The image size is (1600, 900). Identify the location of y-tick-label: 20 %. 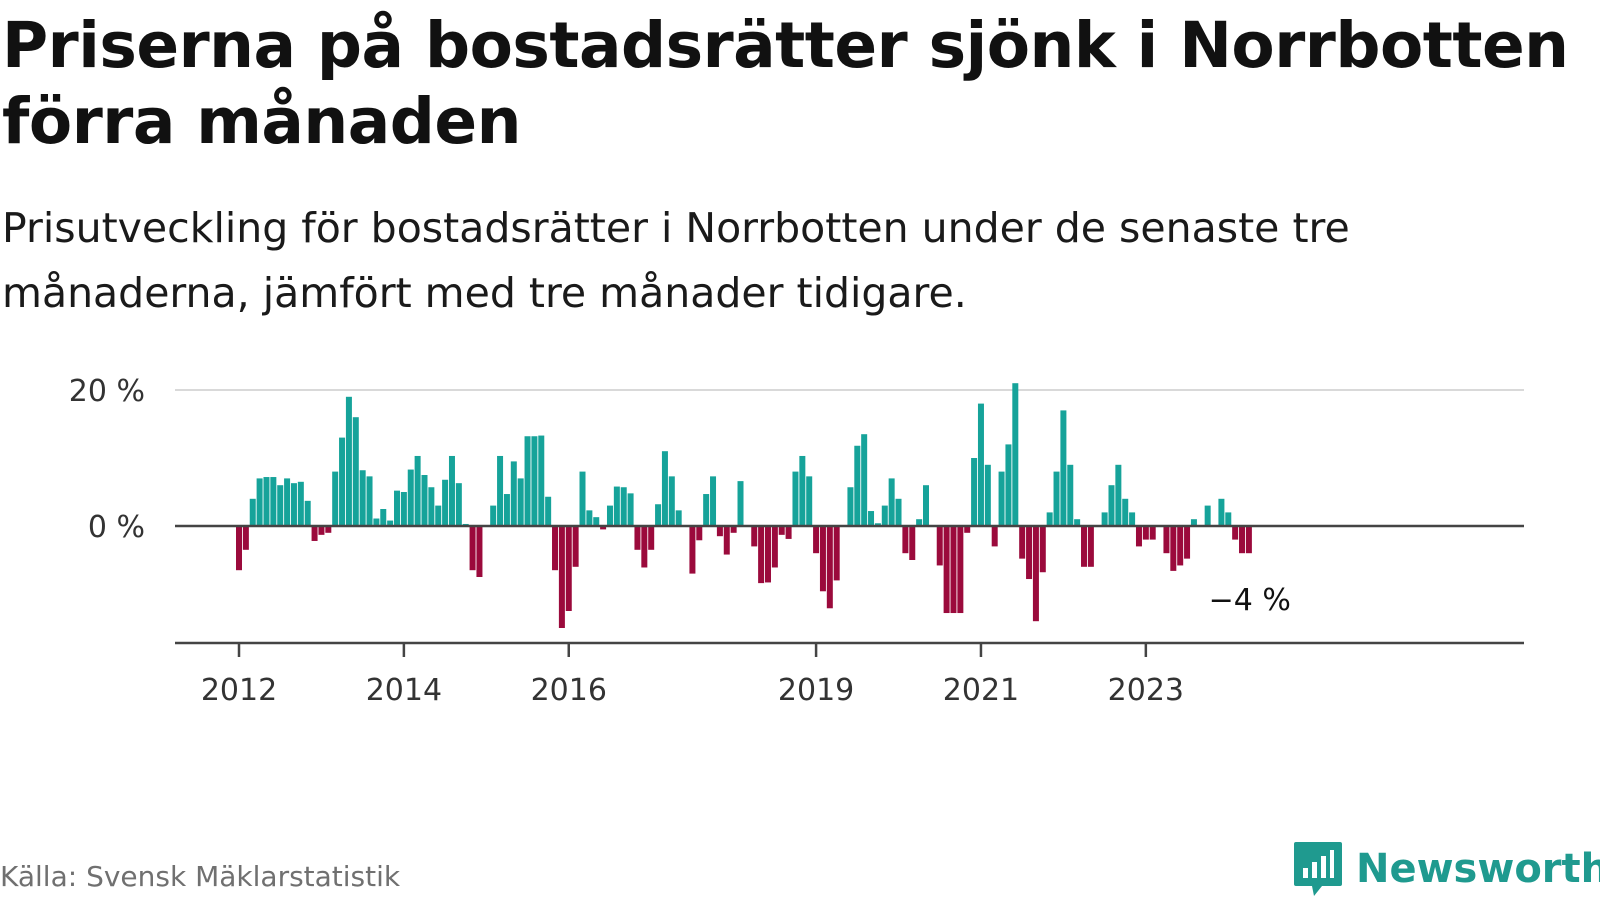
(107, 391).